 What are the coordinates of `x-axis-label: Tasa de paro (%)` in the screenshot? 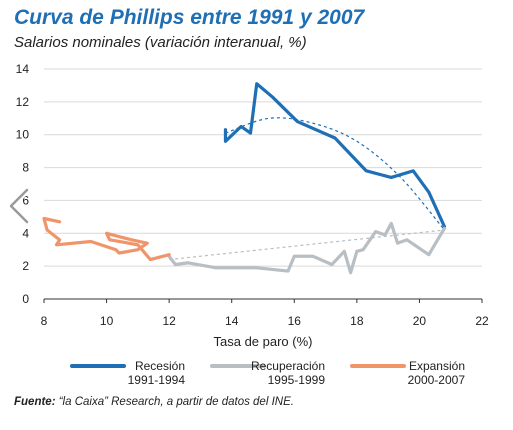 It's located at (263, 341).